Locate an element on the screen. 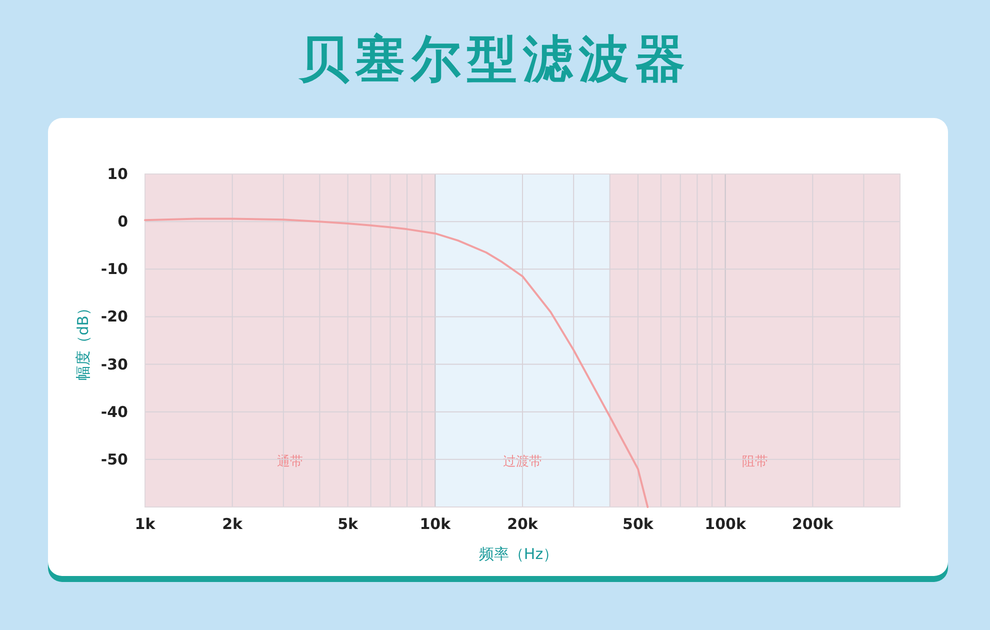 The image size is (990, 630). y-tick-label: 10 is located at coordinates (117, 174).